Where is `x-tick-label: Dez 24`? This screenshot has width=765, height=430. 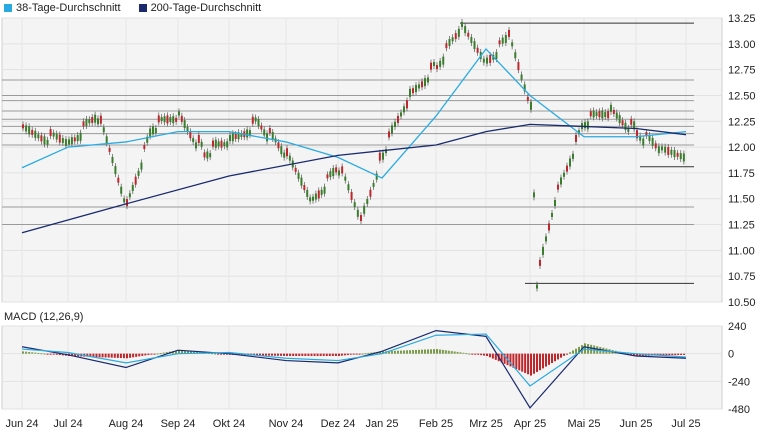
x-tick-label: Dez 24 is located at coordinates (338, 424).